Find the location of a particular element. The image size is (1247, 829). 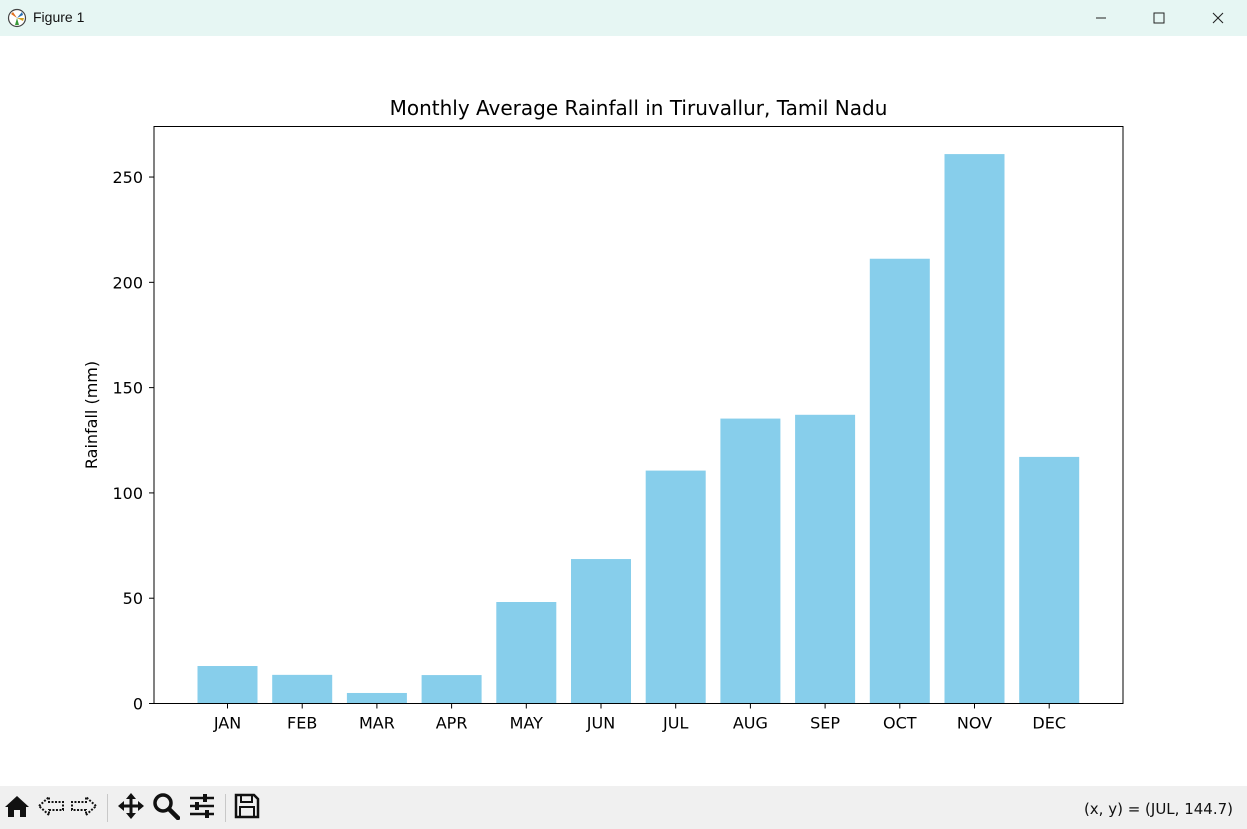

pan-button is located at coordinates (131, 808).